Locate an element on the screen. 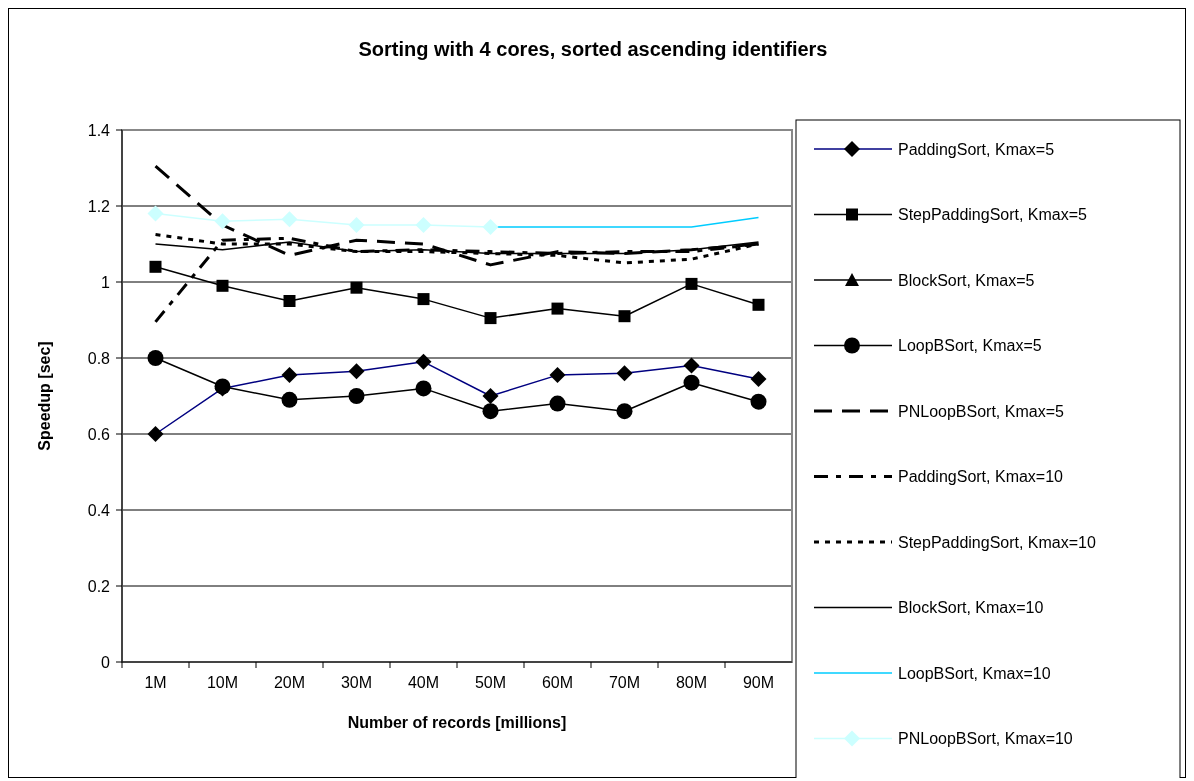  legend-label: BlockSort, Kmax=5 is located at coordinates (966, 280).